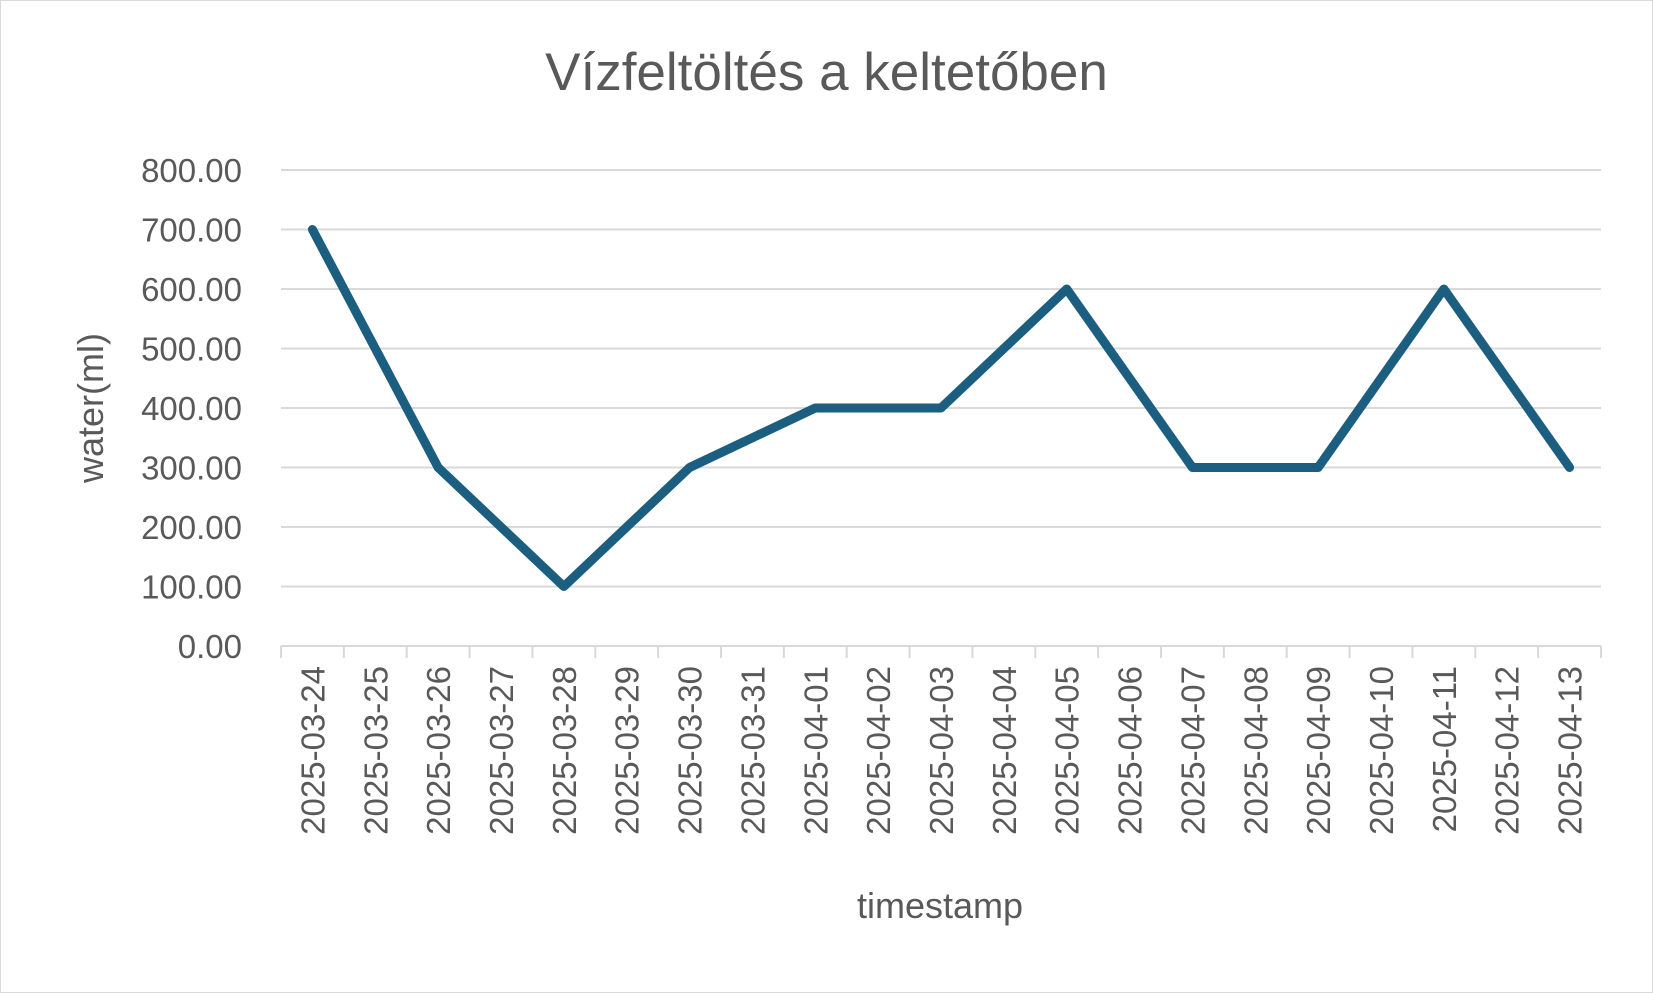  What do you see at coordinates (438, 750) in the screenshot?
I see `x-tick-label: 2025-03-26` at bounding box center [438, 750].